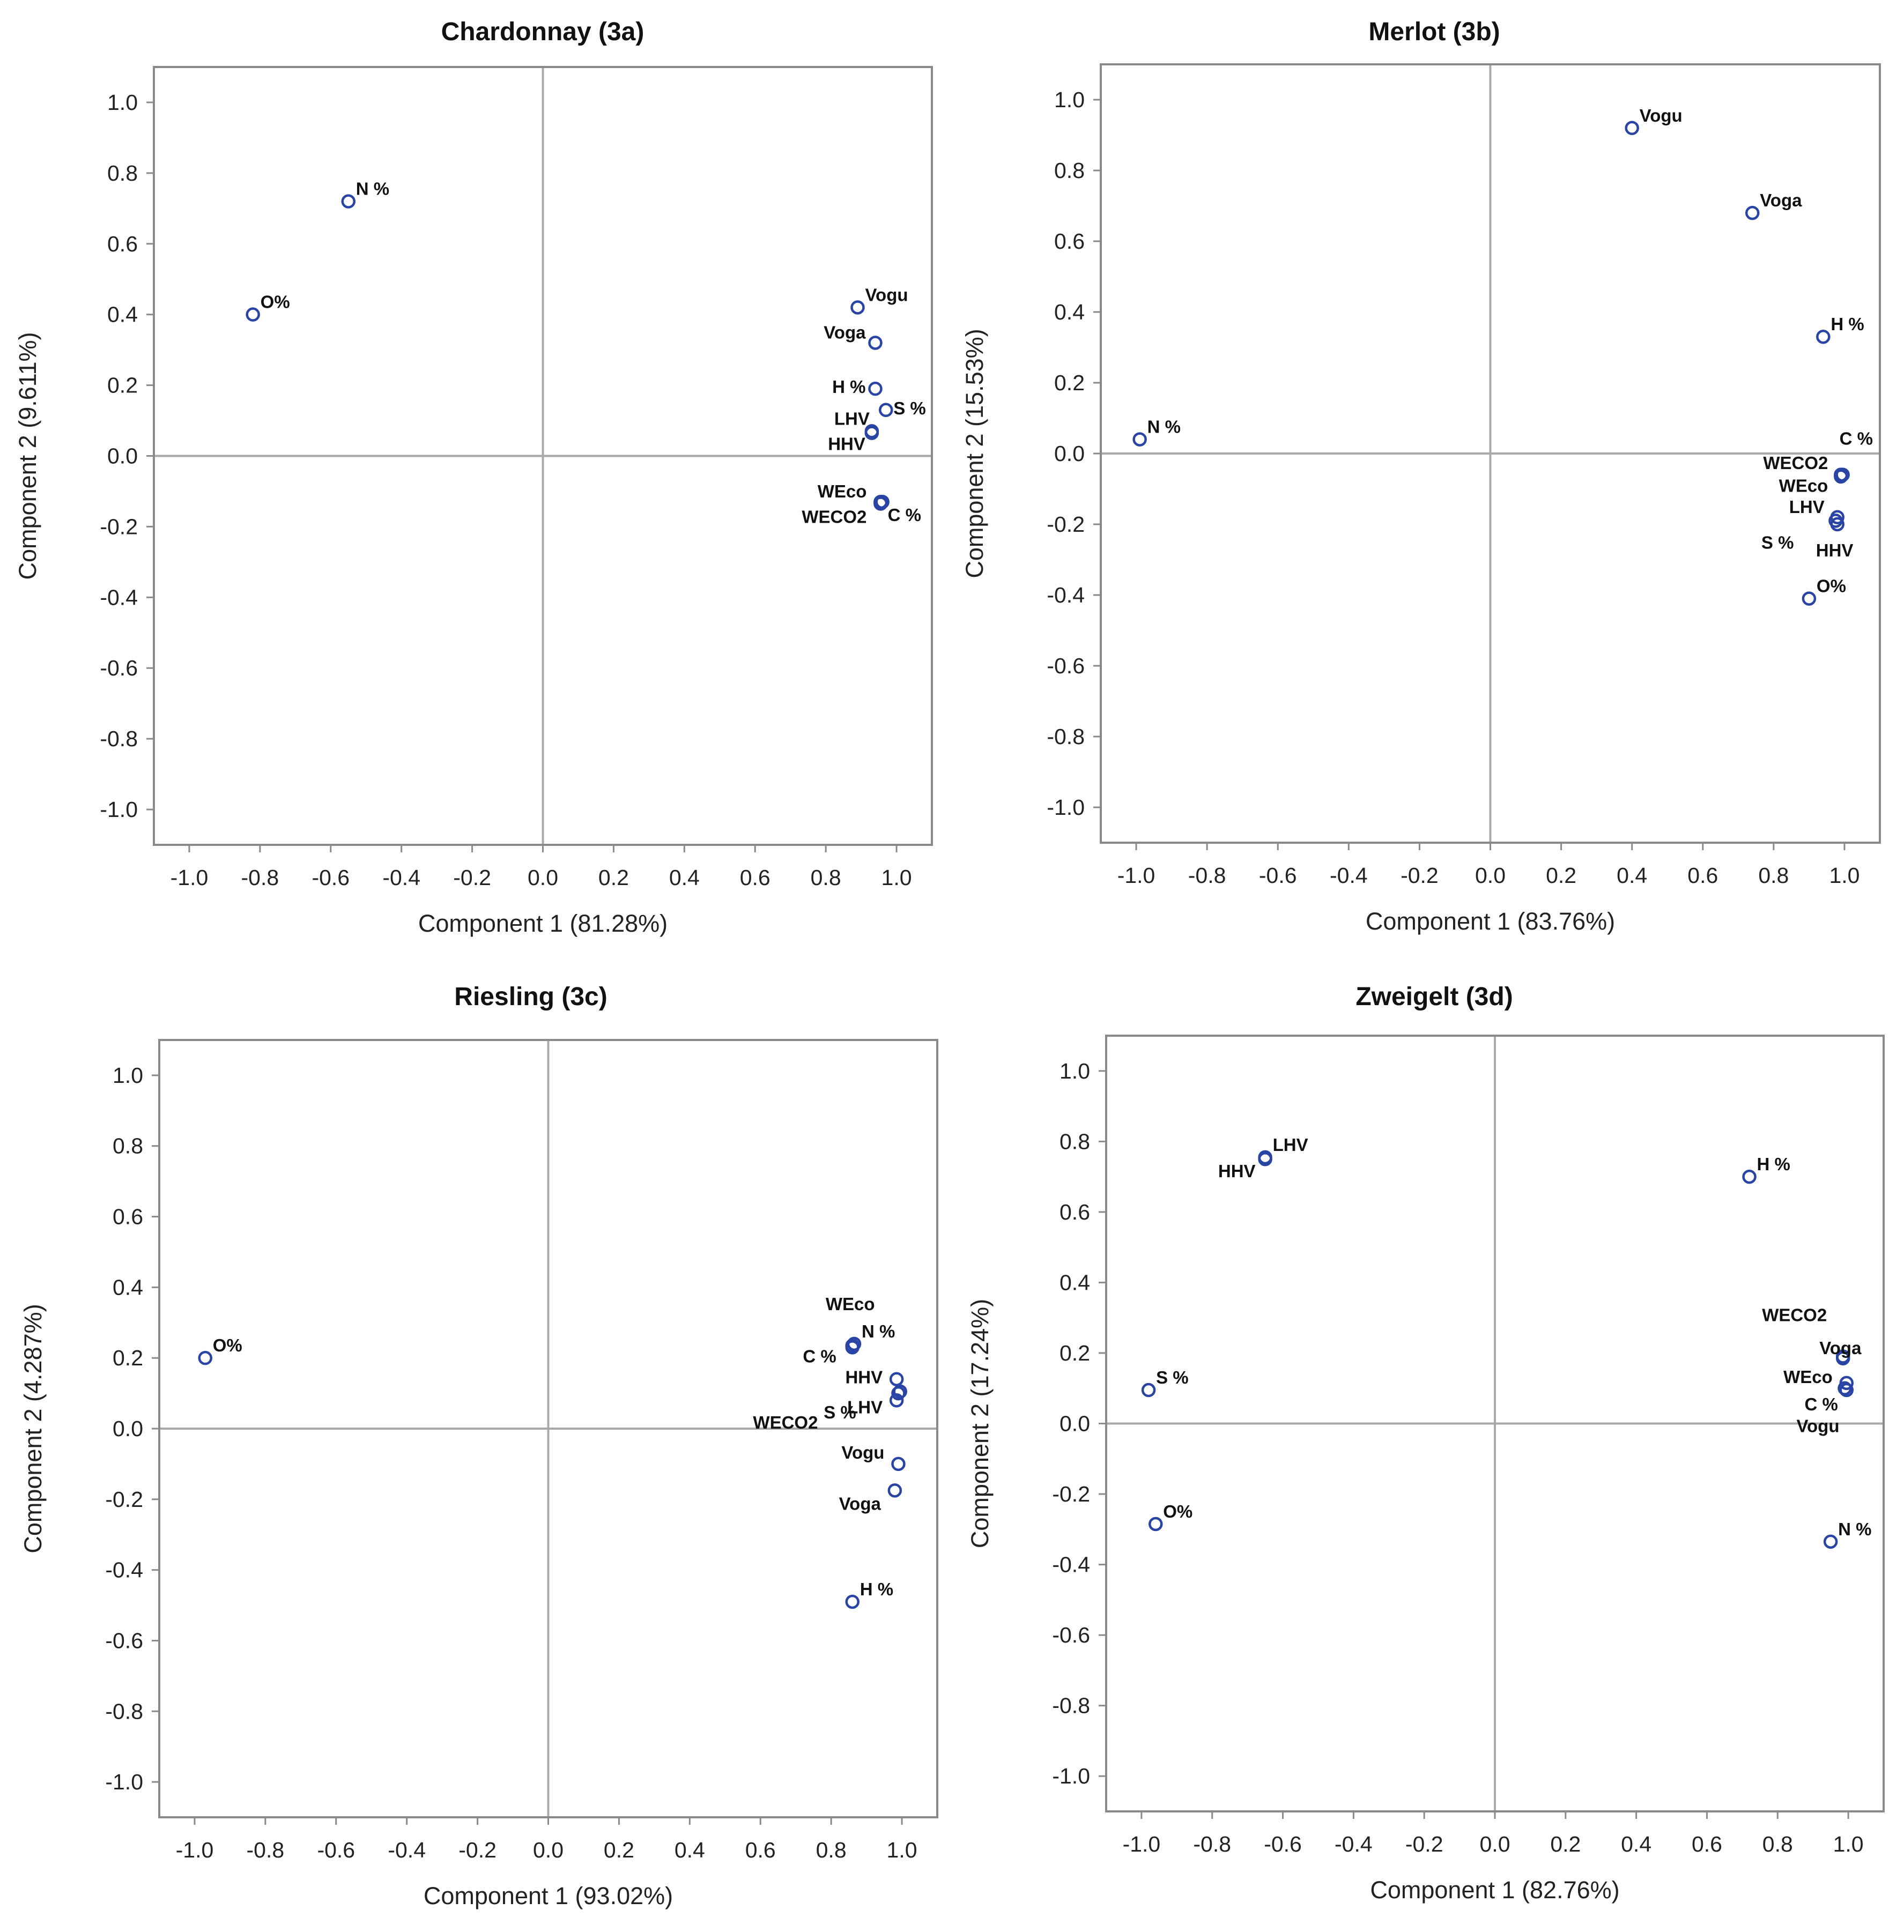  I want to click on chart-title: Chardonnay (3a), so click(542, 32).